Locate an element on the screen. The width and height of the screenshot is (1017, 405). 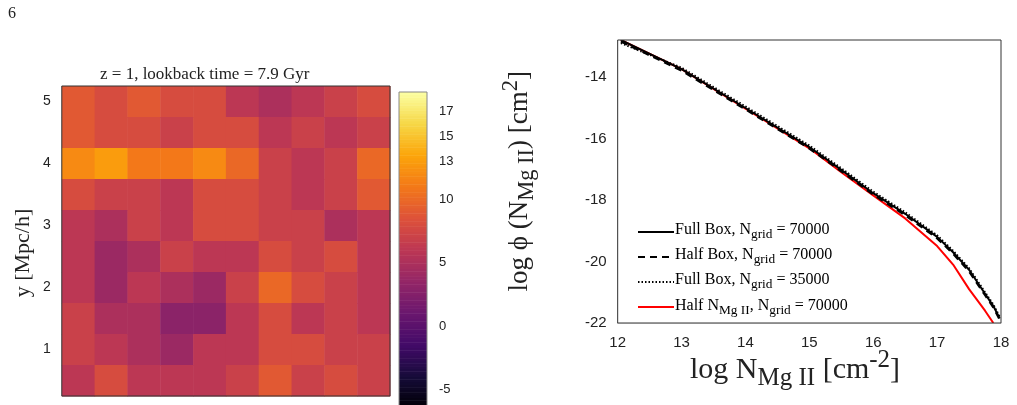
x-tick-label: 12 is located at coordinates (618, 342).